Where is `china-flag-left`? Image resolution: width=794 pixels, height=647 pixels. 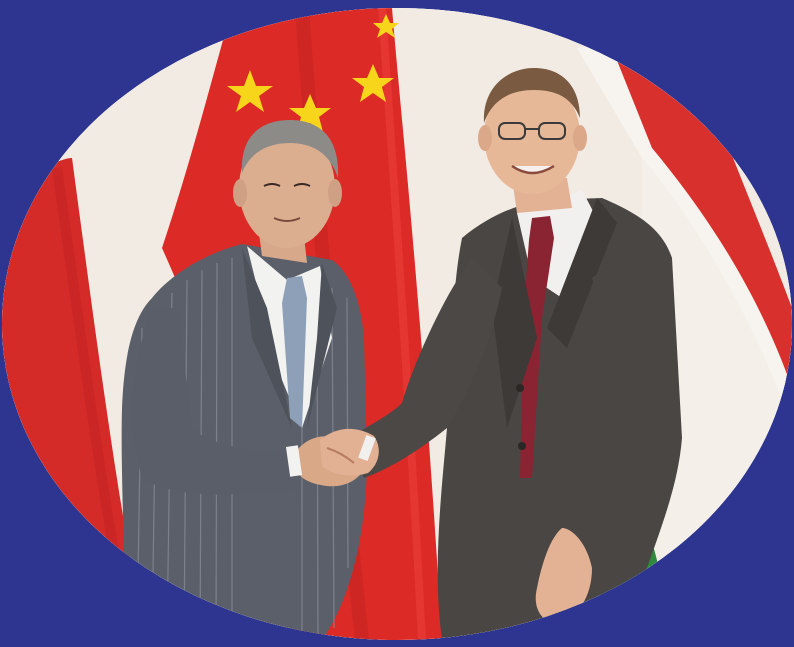 china-flag-left is located at coordinates (67, 399).